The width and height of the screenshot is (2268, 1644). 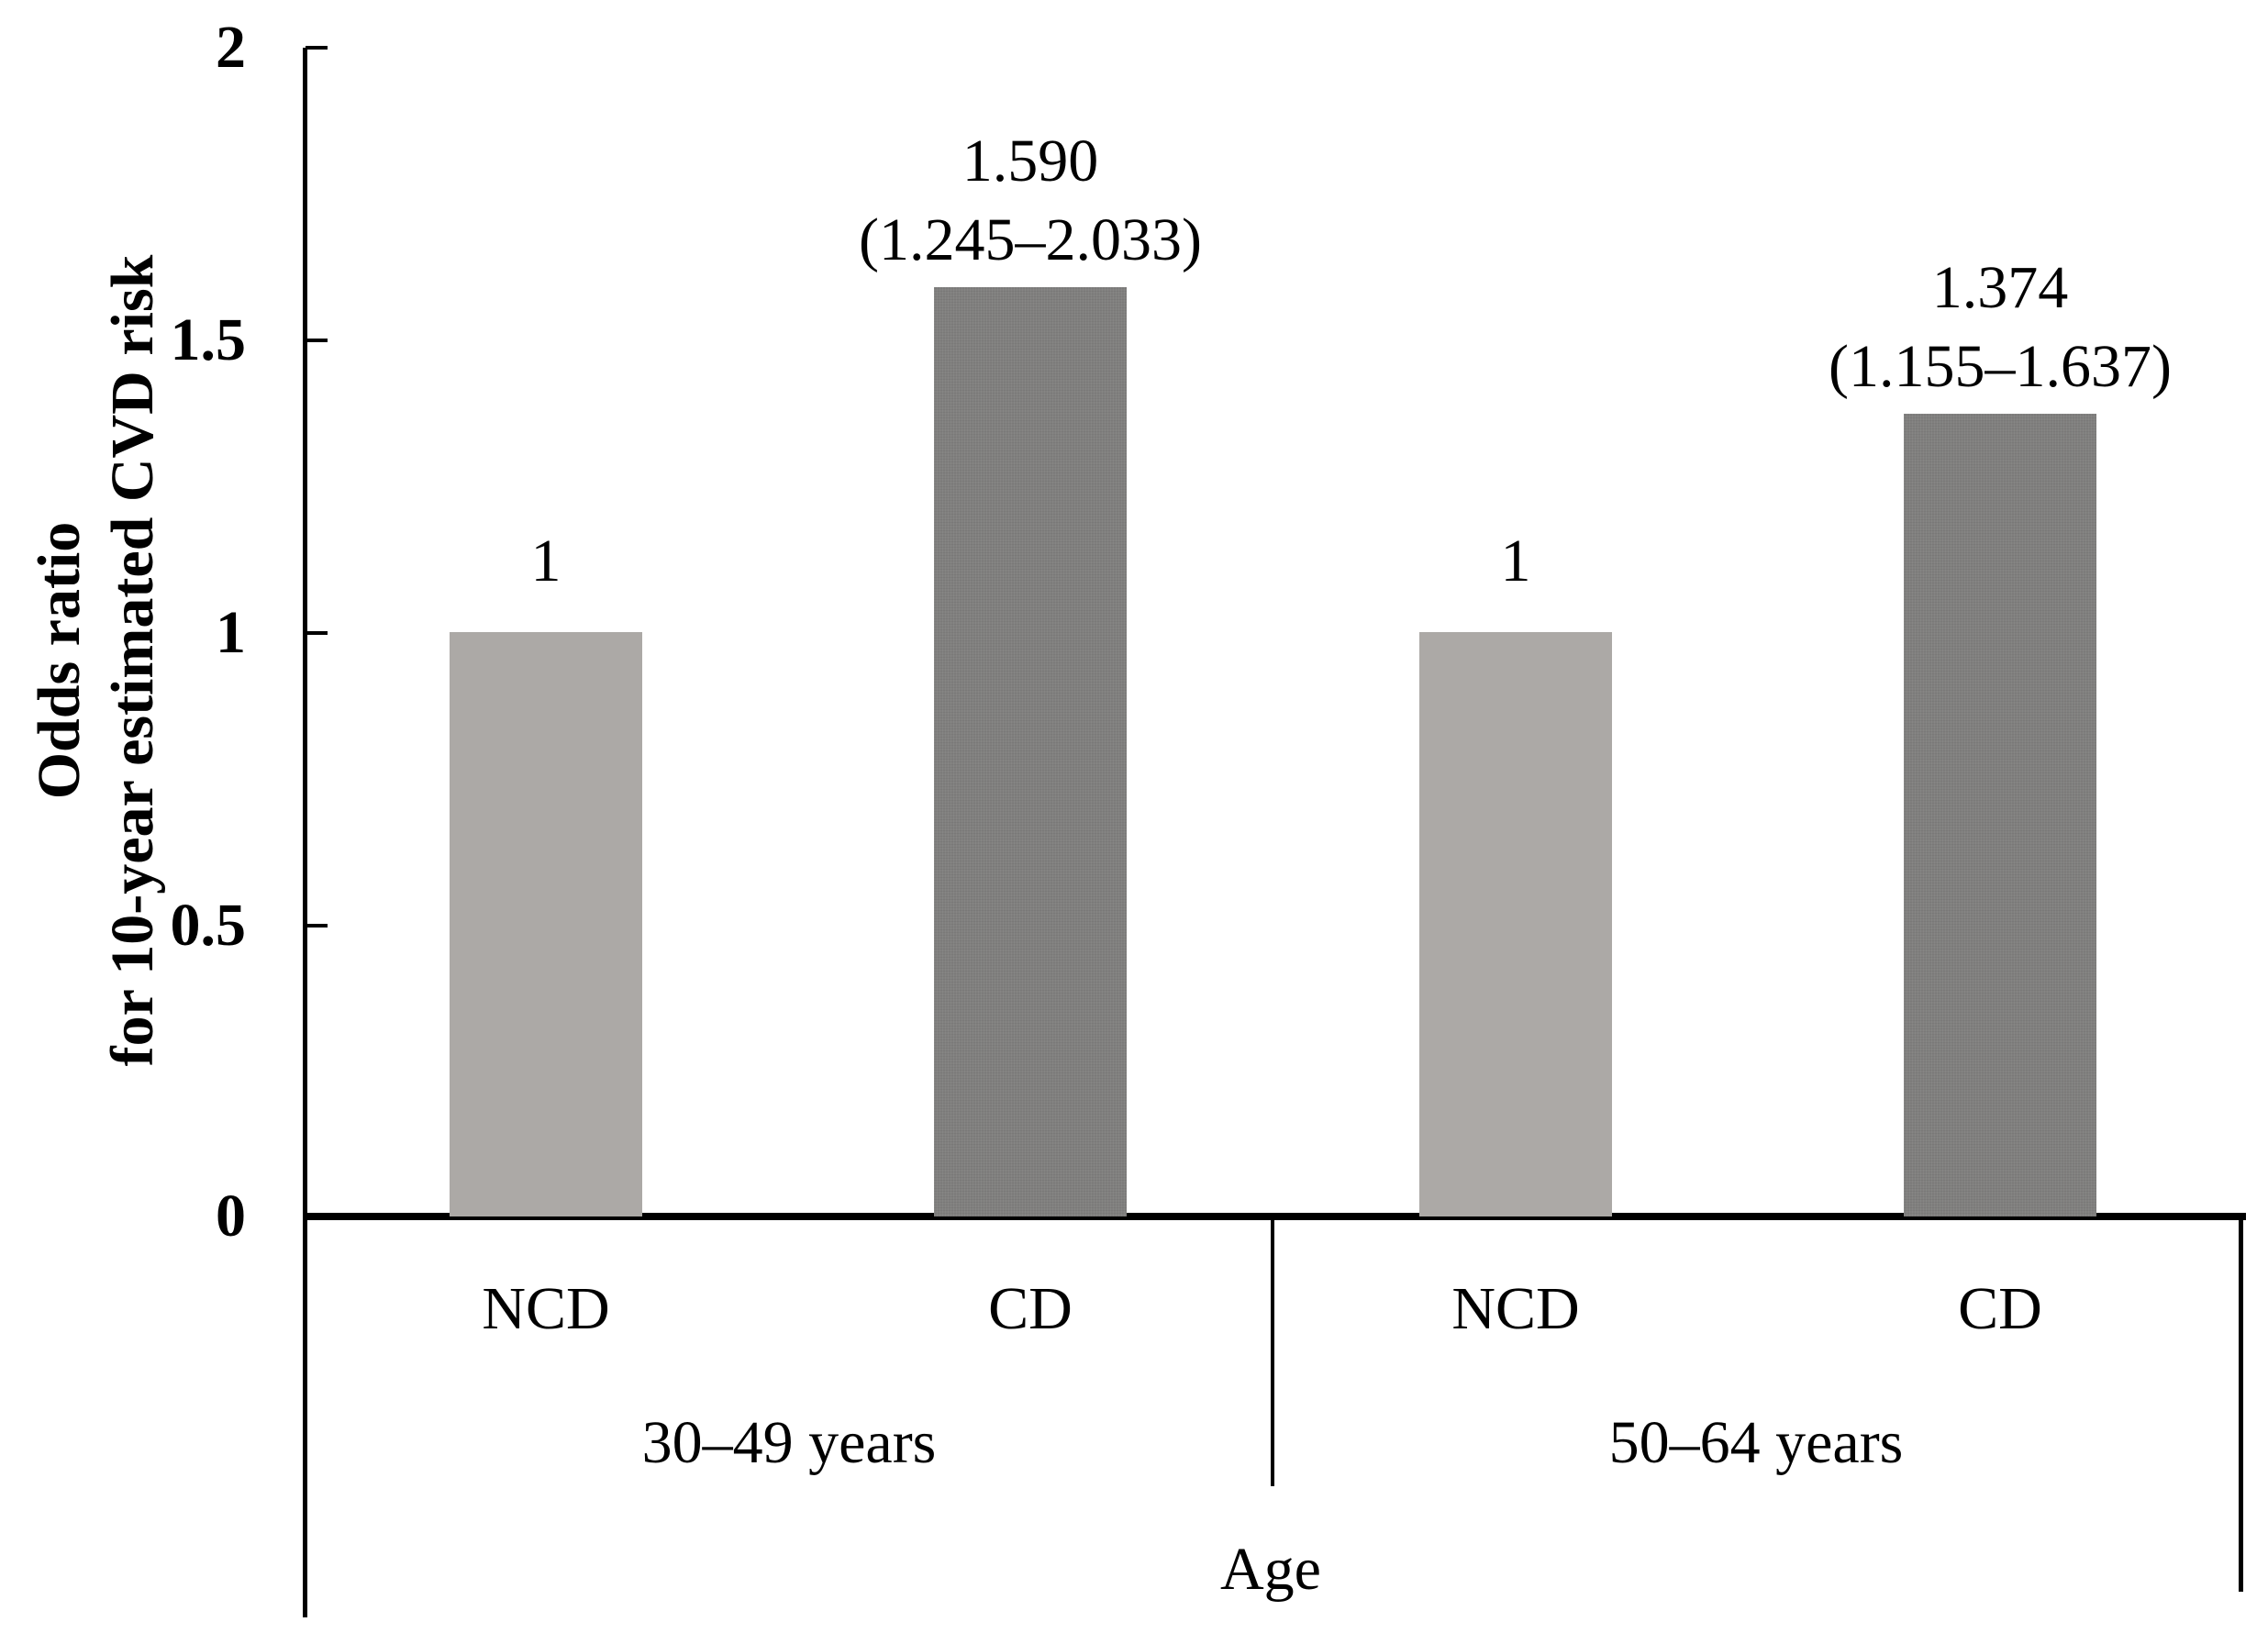 What do you see at coordinates (231, 1216) in the screenshot?
I see `y-tick-label-0: 0` at bounding box center [231, 1216].